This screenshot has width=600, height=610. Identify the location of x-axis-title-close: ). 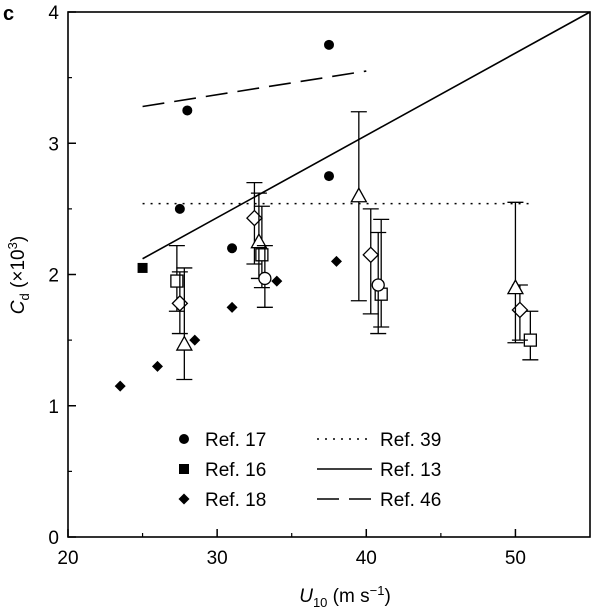
(387, 596).